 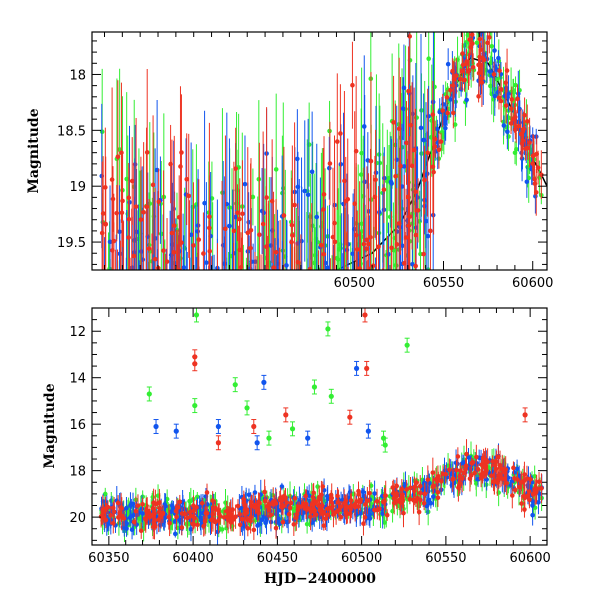 I want to click on top-y-tick-label: 19, so click(x=77, y=187).